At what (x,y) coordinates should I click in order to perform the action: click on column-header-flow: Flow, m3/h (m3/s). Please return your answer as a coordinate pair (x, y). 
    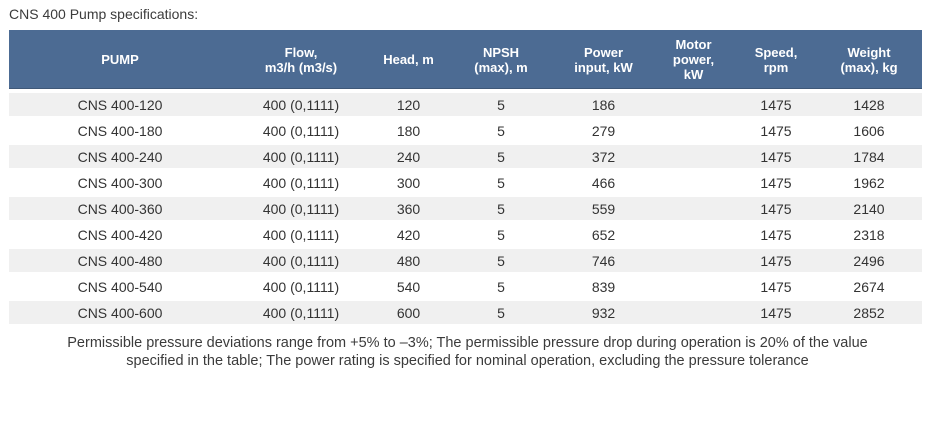
    Looking at the image, I should click on (301, 61).